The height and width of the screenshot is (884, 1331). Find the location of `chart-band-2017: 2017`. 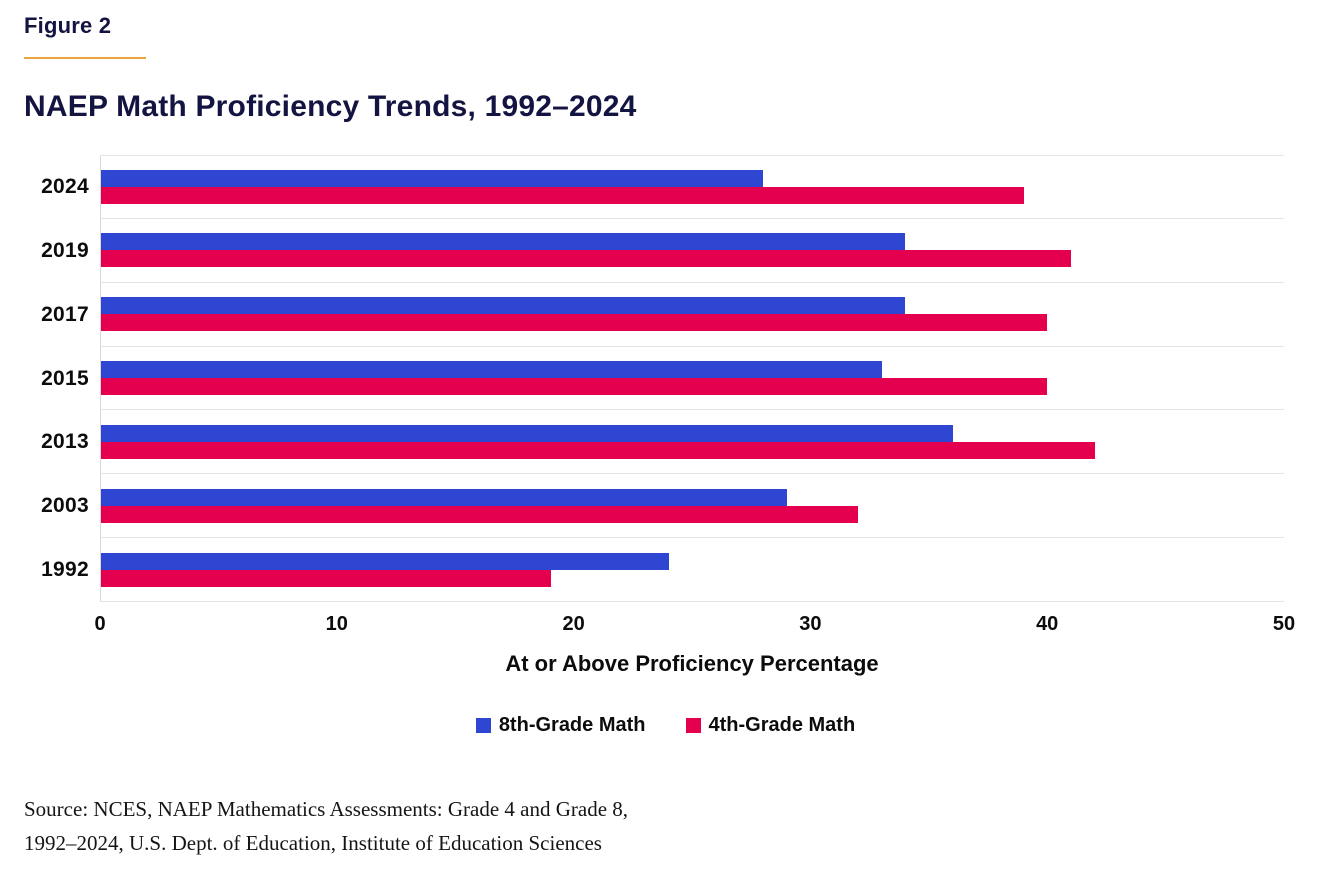

chart-band-2017: 2017 is located at coordinates (642, 314).